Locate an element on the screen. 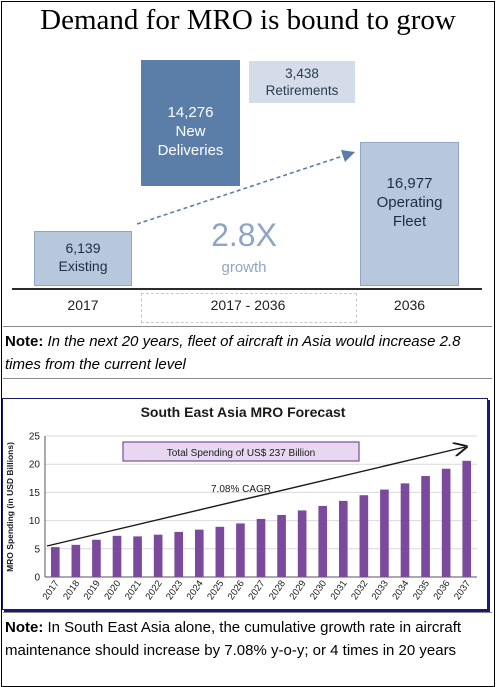  x-label-2017: 2017 is located at coordinates (83, 305).